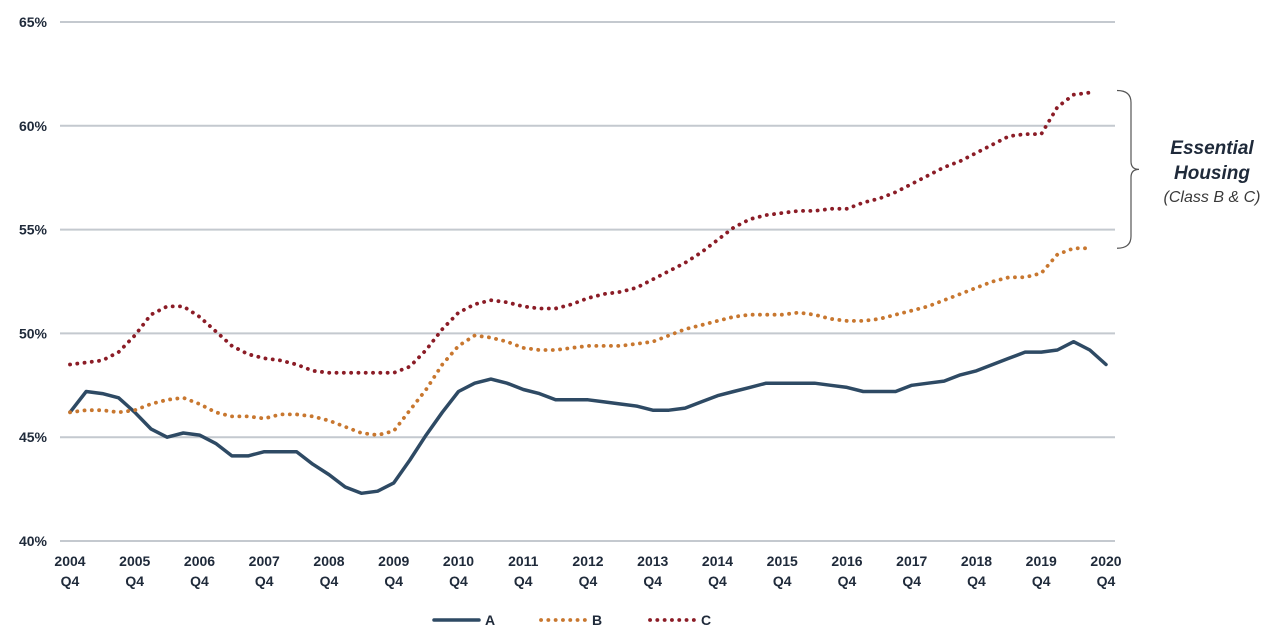  I want to click on x-tick-label-year: 2019, so click(1041, 561).